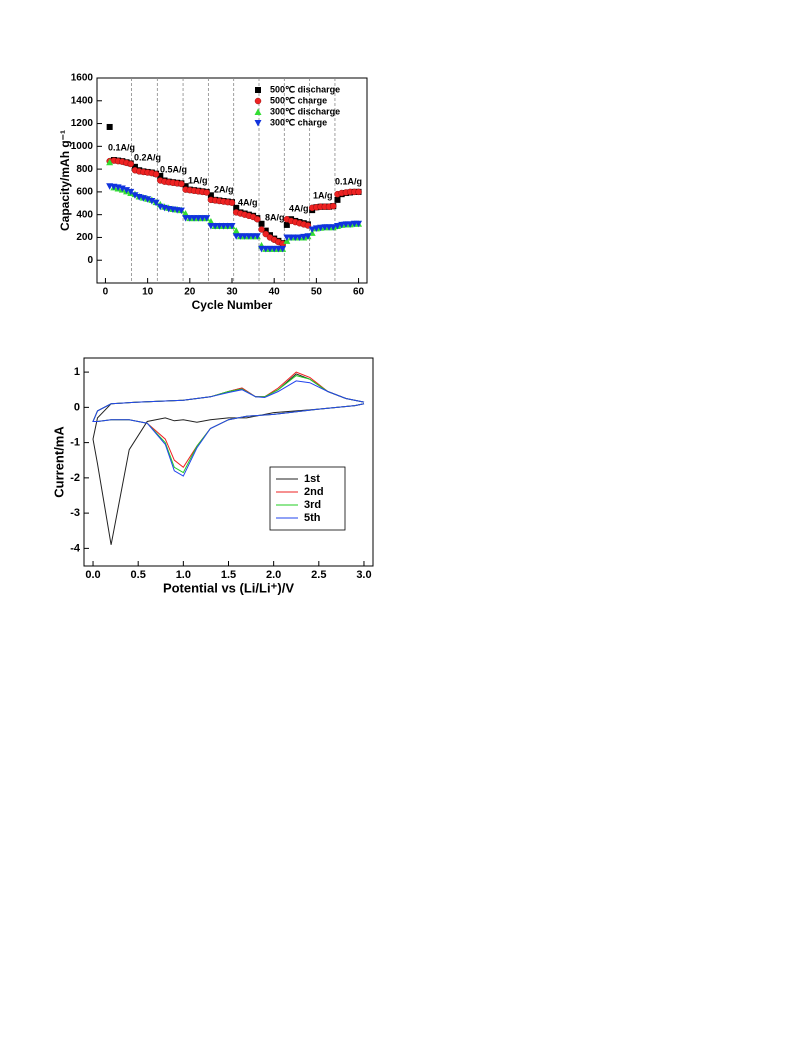 The image size is (793, 1062). I want to click on x-tick-label: 2.0, so click(273, 575).